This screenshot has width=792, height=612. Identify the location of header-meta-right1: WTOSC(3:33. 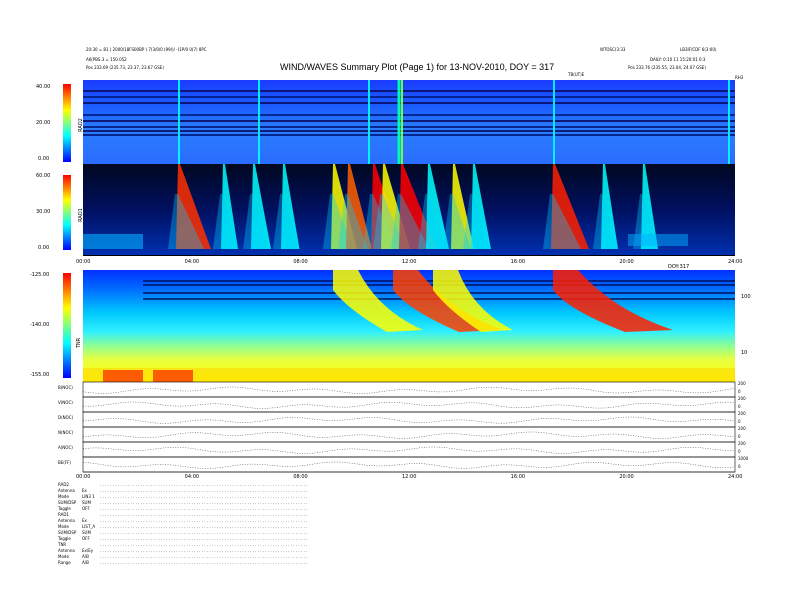
(613, 49).